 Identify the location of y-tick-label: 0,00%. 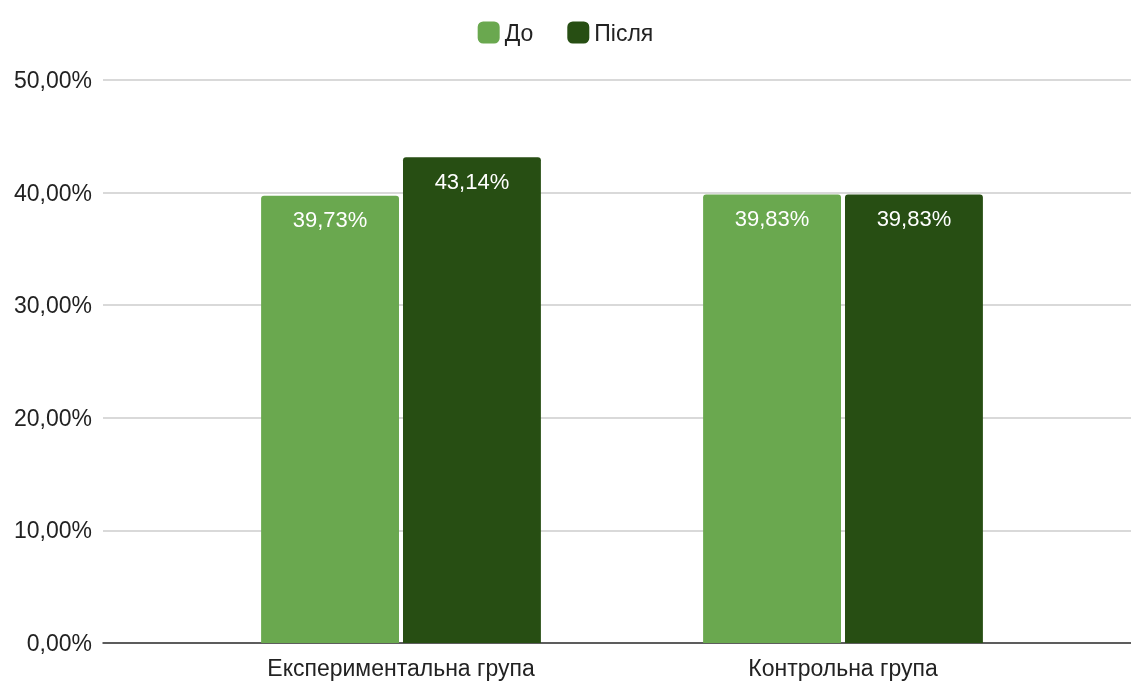
(59, 643).